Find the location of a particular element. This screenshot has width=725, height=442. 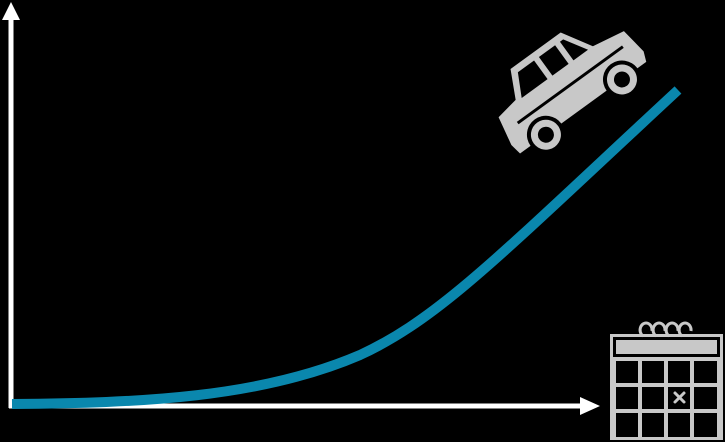

car-door-line is located at coordinates (570, 85).